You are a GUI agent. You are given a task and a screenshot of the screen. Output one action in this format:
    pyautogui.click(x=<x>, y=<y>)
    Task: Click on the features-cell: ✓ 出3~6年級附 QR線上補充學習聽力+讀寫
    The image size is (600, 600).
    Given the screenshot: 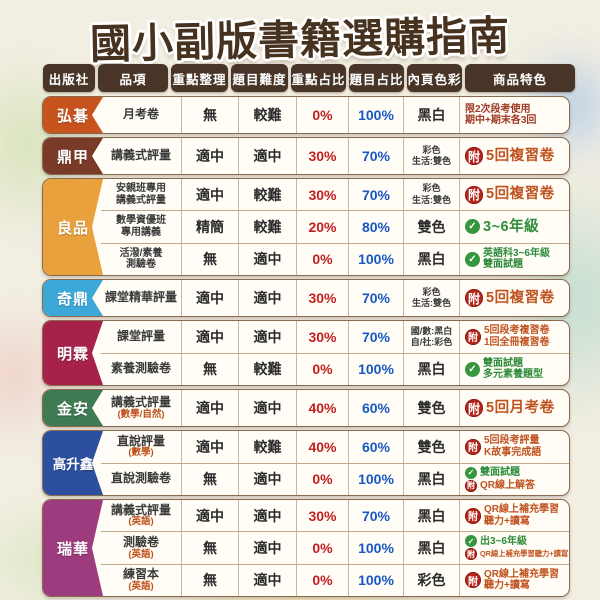 What is the action you would take?
    pyautogui.click(x=514, y=548)
    